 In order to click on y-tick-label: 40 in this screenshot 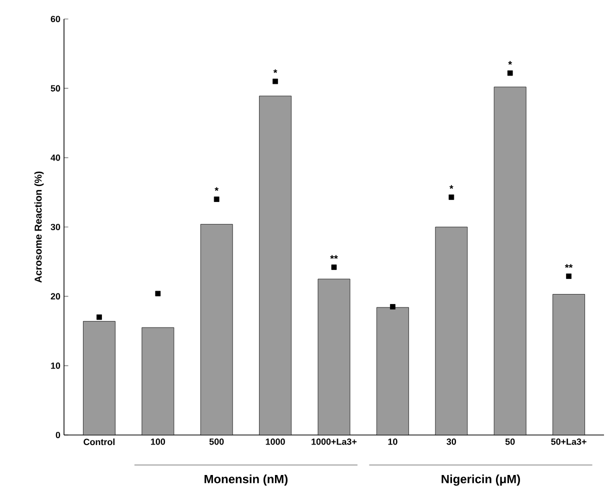, I will do `click(55, 157)`.